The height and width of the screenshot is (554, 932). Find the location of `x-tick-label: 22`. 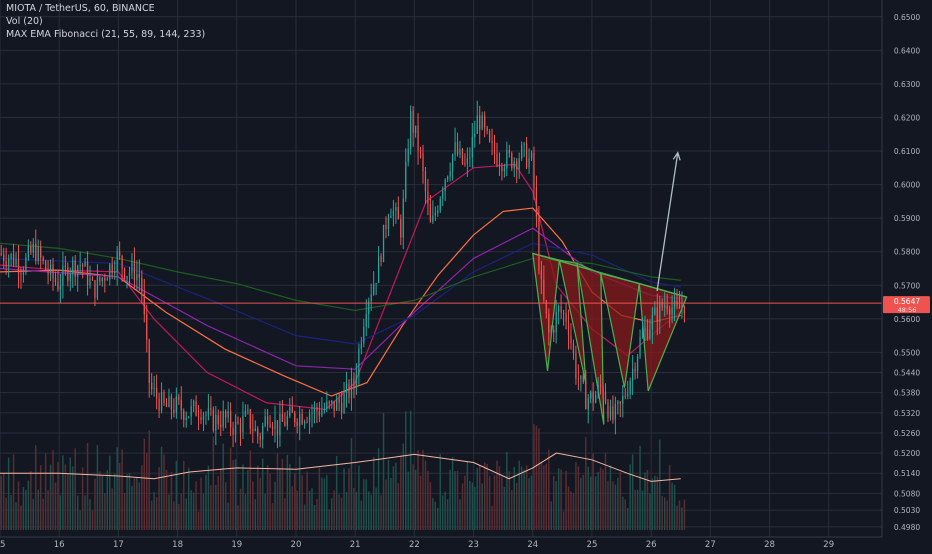

x-tick-label: 22 is located at coordinates (414, 545).